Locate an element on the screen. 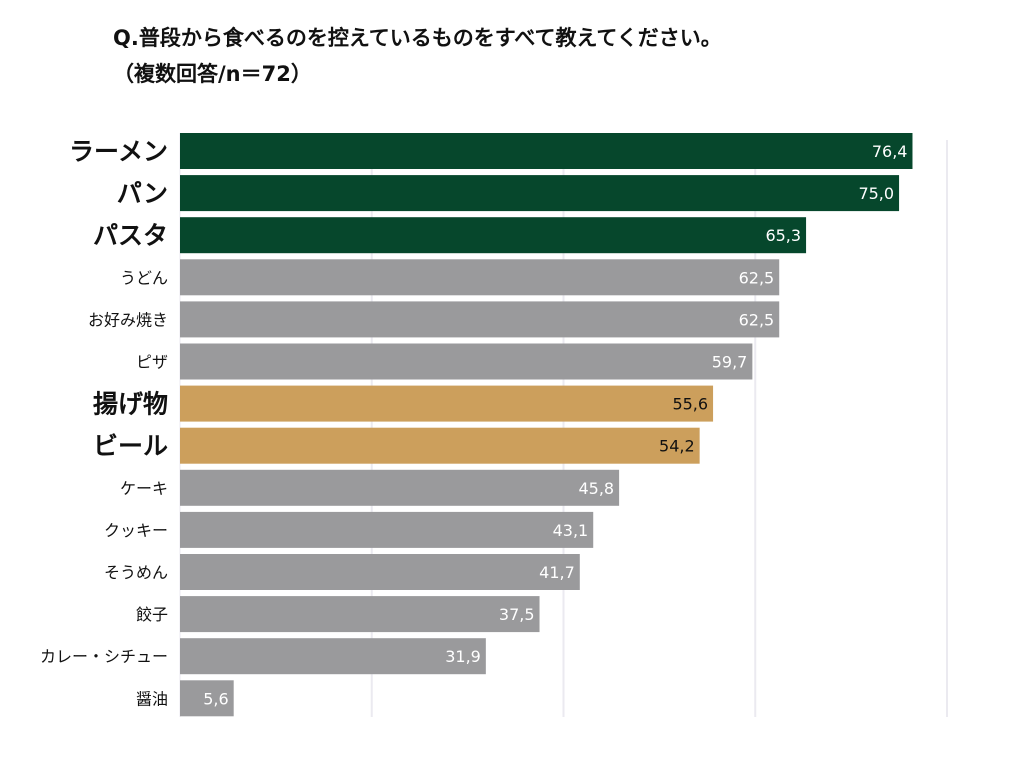 Image resolution: width=1024 pixels, height=768 pixels. category-label: パン is located at coordinates (142, 193).